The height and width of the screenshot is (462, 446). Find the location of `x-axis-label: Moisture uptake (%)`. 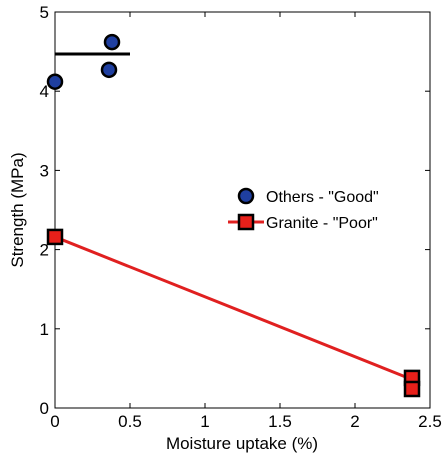

x-axis-label: Moisture uptake (%) is located at coordinates (242, 443).